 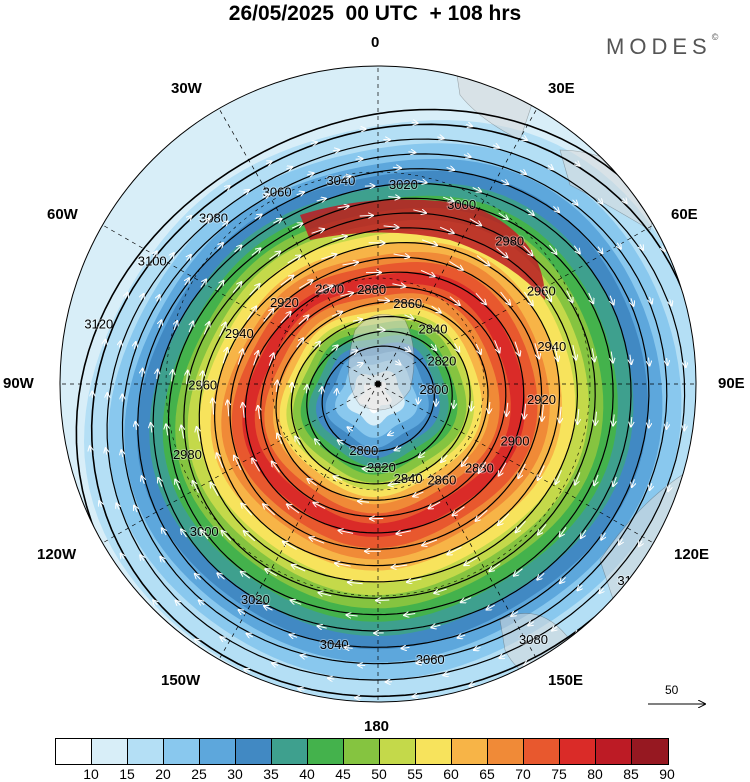 What do you see at coordinates (57, 554) in the screenshot?
I see `lon-label-120w: 120W` at bounding box center [57, 554].